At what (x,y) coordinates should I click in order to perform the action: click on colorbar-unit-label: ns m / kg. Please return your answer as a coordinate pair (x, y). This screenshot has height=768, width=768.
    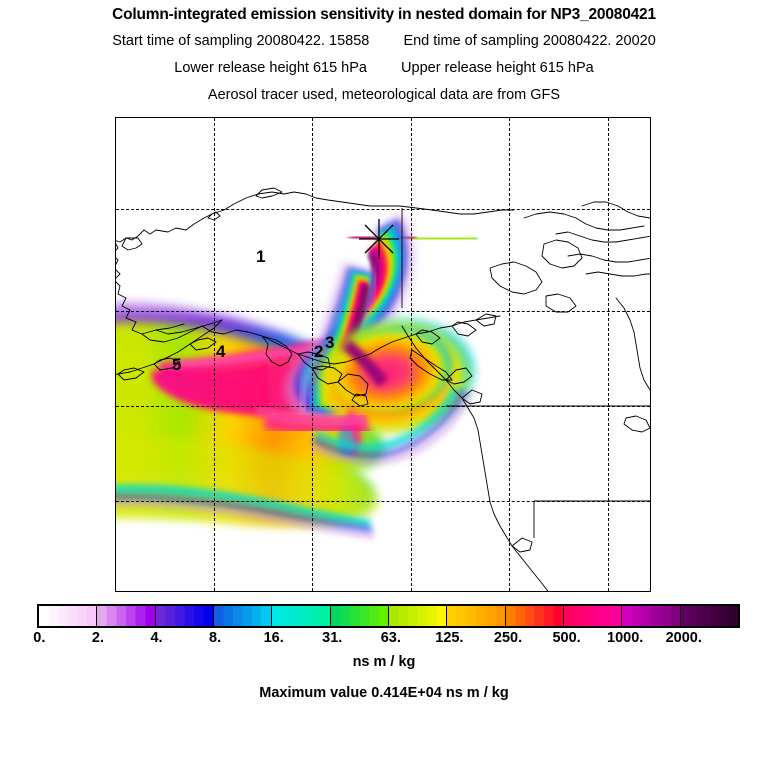
    Looking at the image, I should click on (384, 662).